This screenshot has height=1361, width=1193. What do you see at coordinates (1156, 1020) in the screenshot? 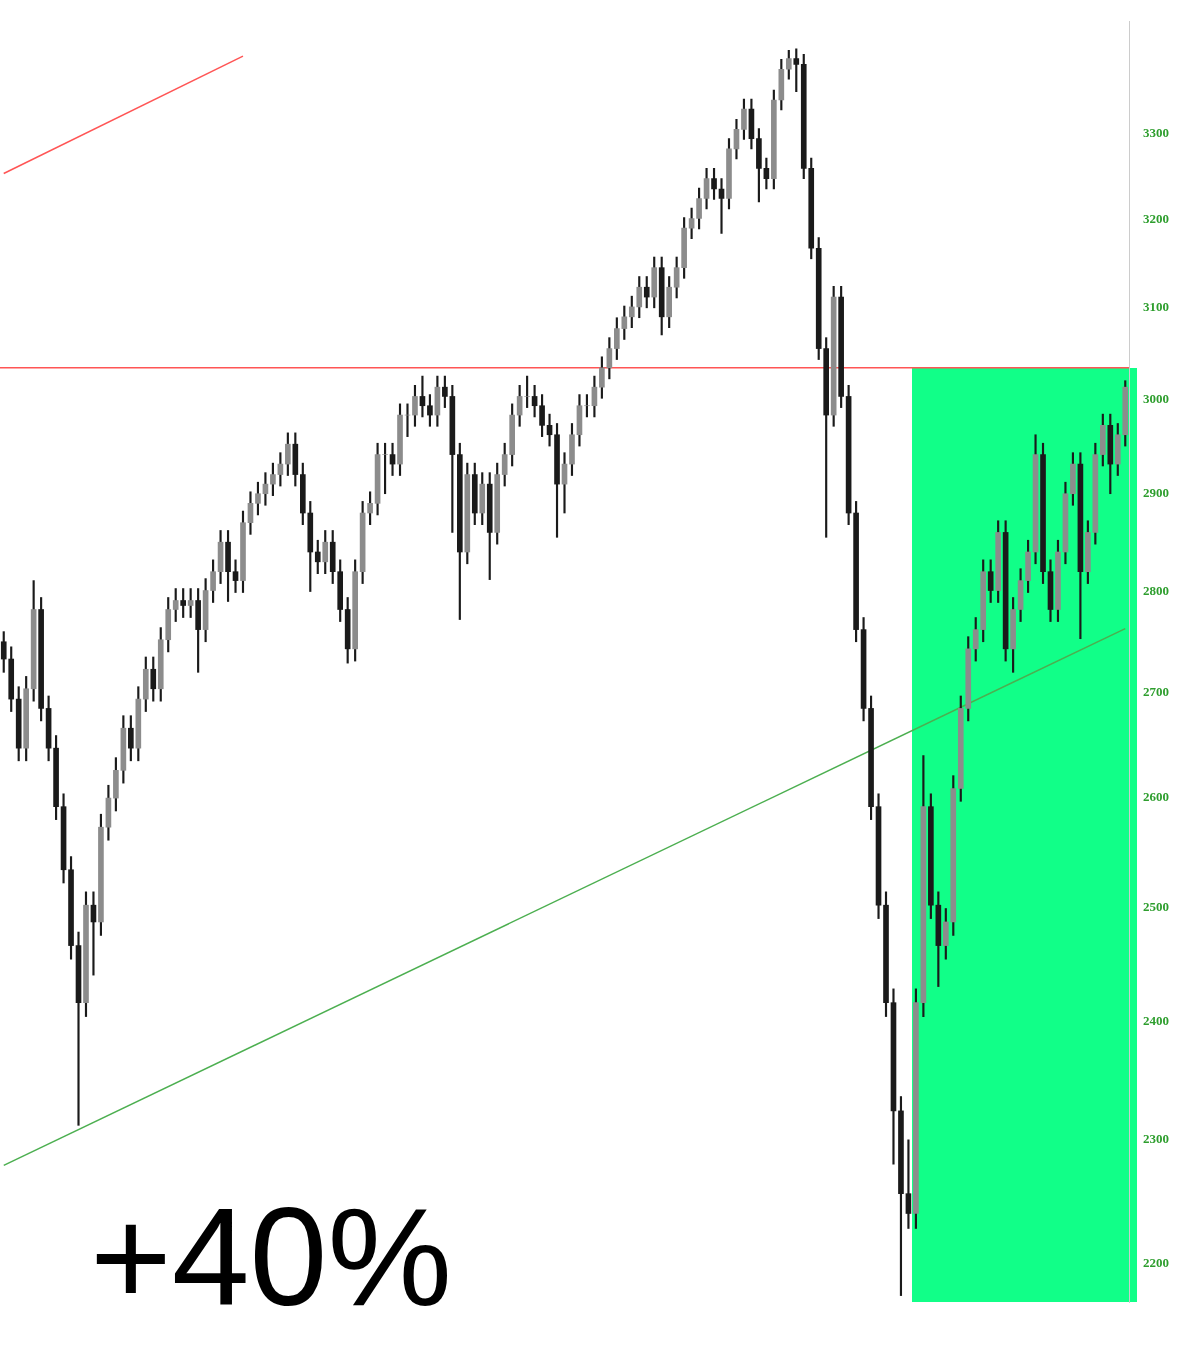
I see `y-tick-label: 2400` at bounding box center [1156, 1020].